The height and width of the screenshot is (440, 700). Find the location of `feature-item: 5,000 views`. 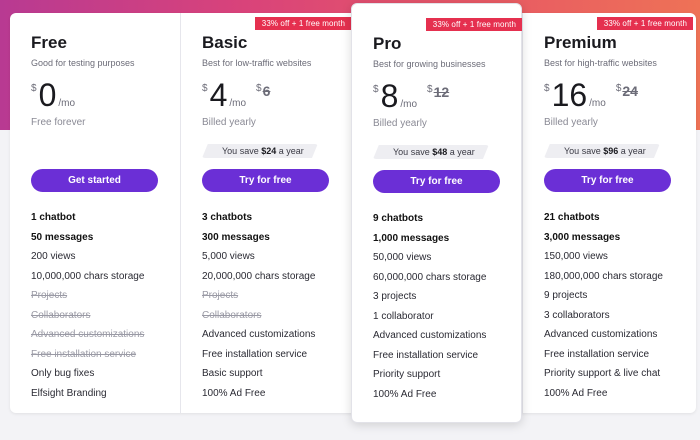

feature-item: 5,000 views is located at coordinates (228, 256).